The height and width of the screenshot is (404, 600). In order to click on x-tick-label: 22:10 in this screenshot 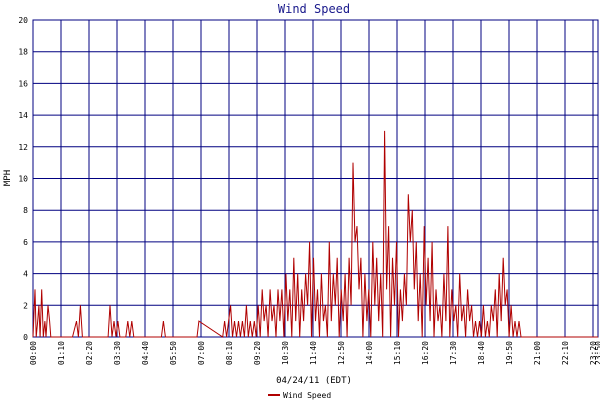, I will do `click(565, 353)`.